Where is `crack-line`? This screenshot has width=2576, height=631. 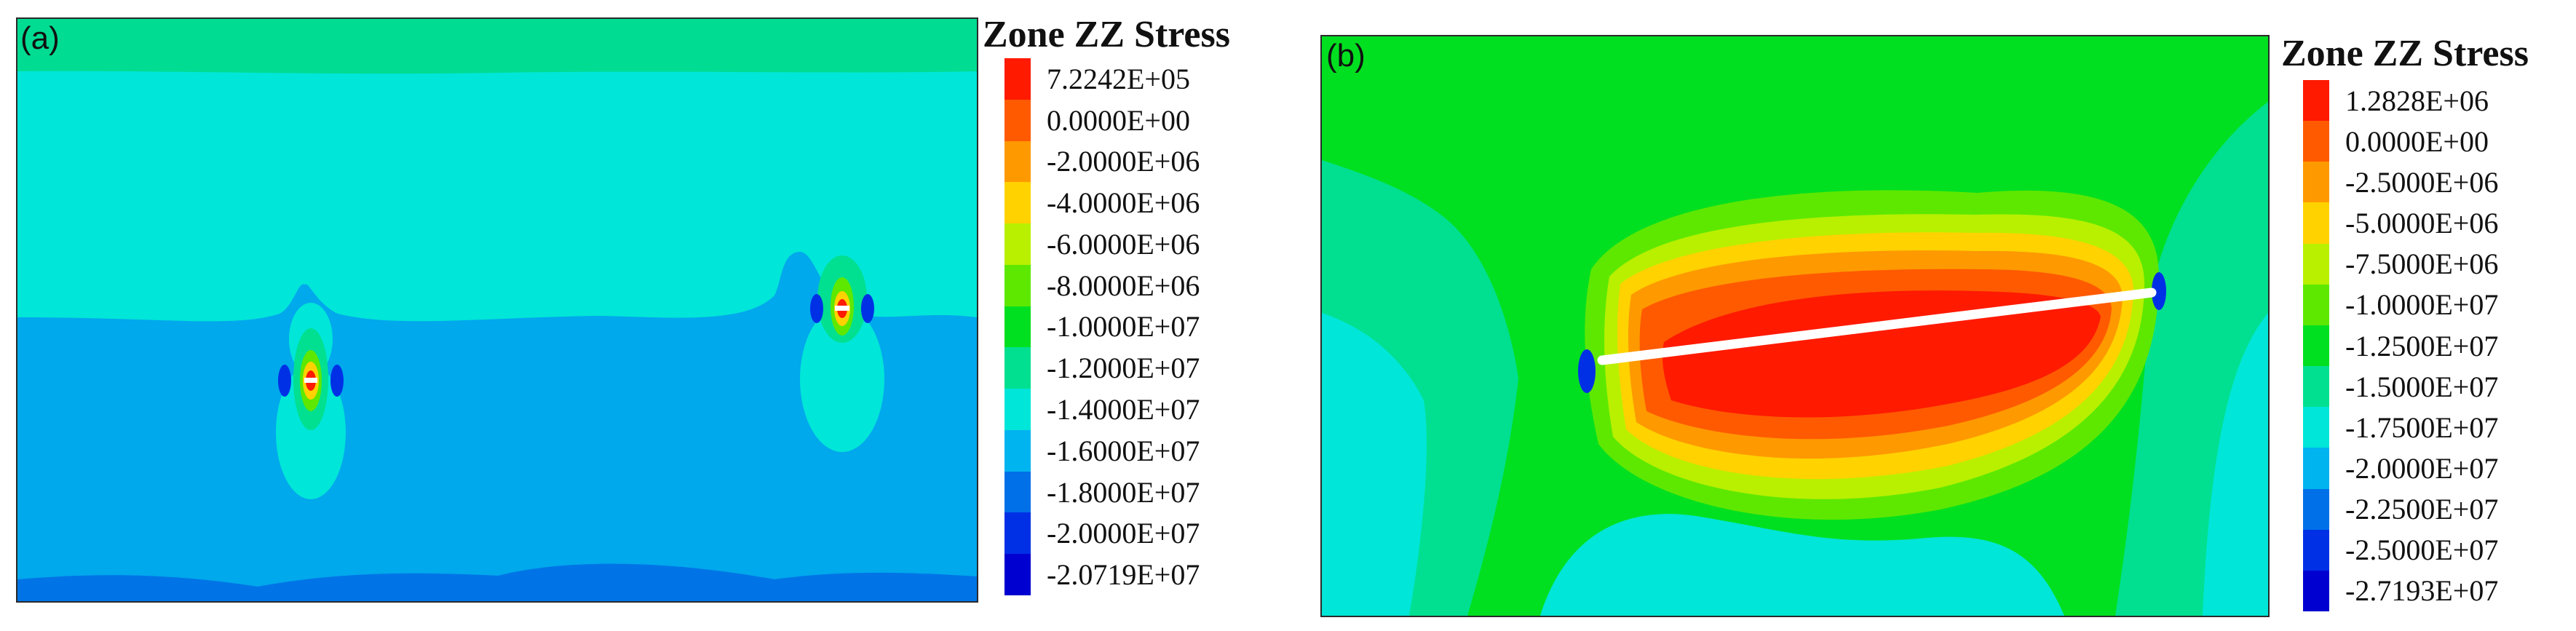 crack-line is located at coordinates (1877, 326).